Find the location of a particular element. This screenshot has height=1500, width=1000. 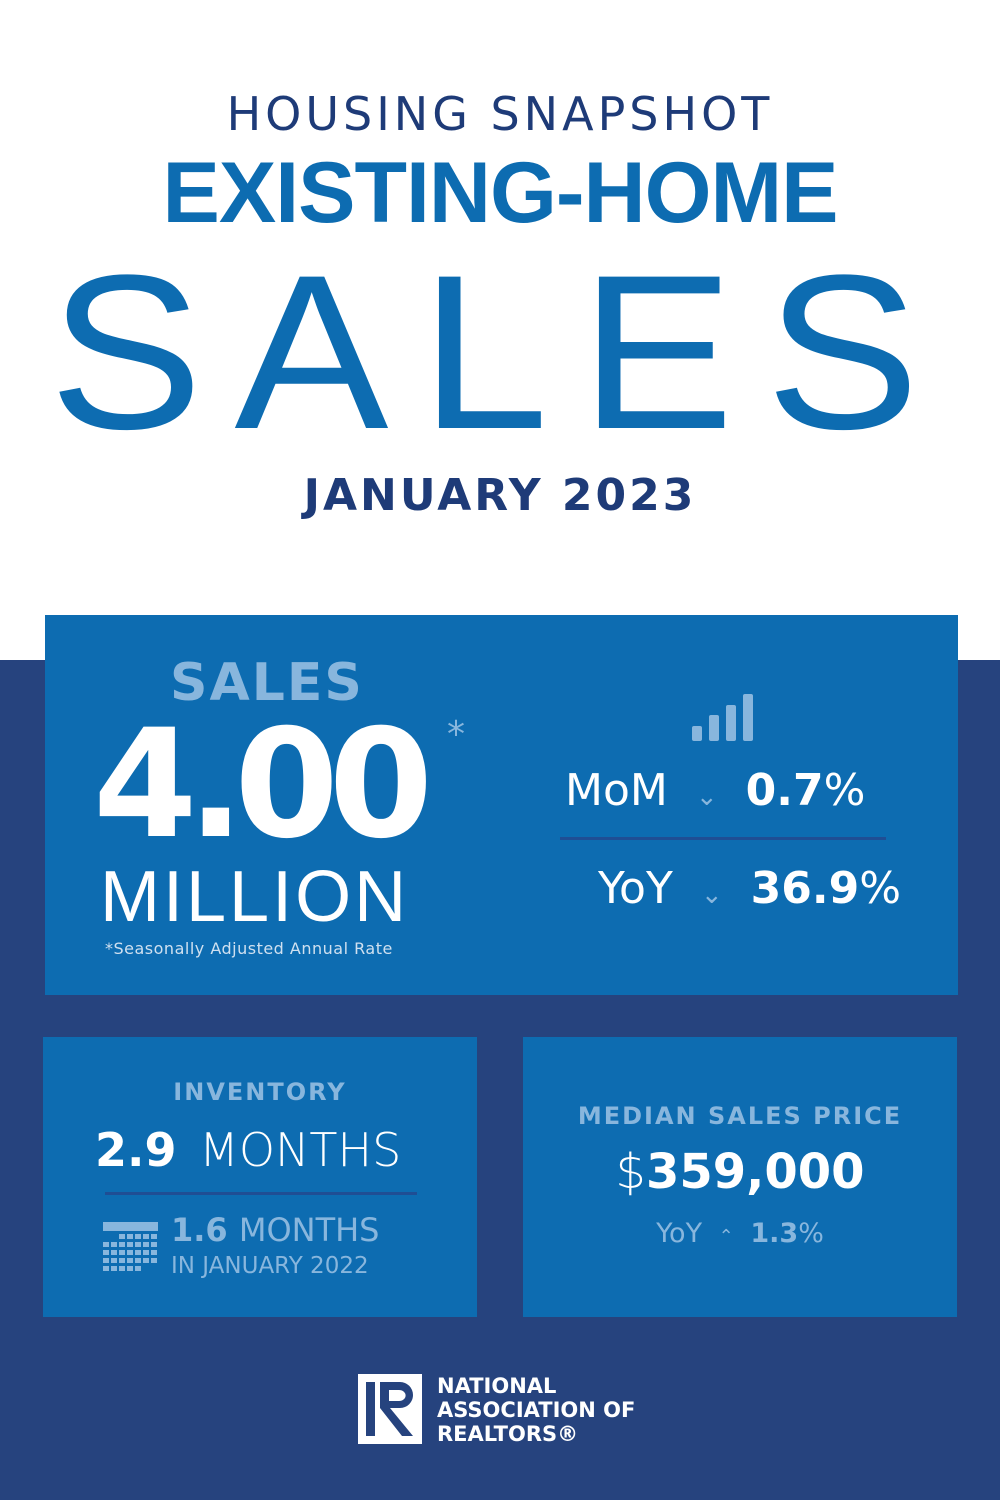

period: JANUARY 2023 is located at coordinates (500, 495).